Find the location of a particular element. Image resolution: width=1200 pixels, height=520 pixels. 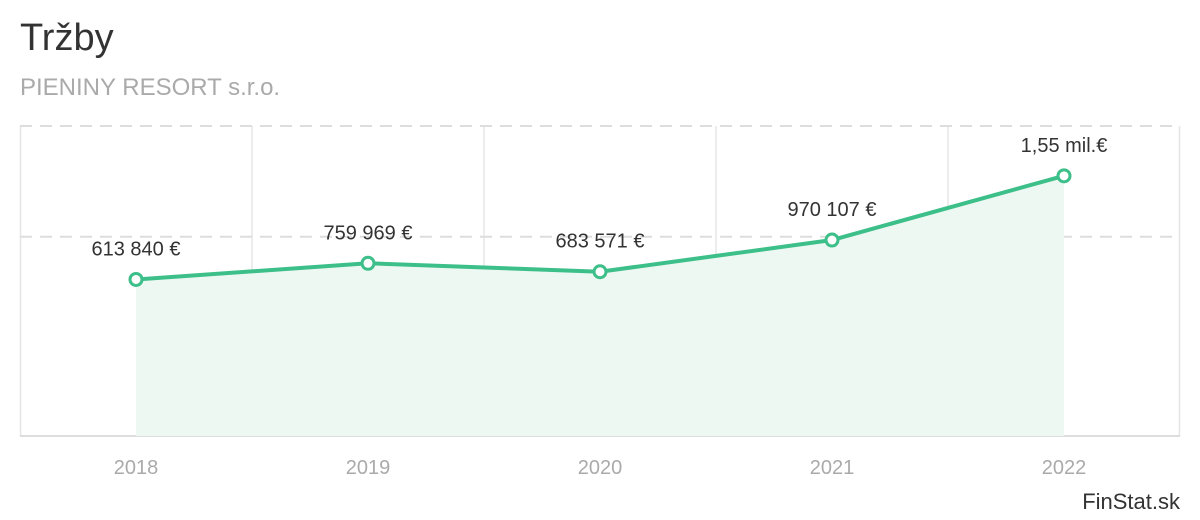

chart-title: Tržby is located at coordinates (67, 38).